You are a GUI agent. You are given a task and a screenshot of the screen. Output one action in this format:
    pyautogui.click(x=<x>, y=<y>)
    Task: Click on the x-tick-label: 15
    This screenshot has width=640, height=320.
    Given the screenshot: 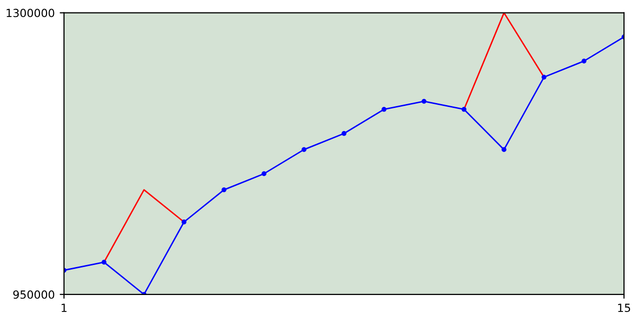 What is the action you would take?
    pyautogui.click(x=624, y=308)
    